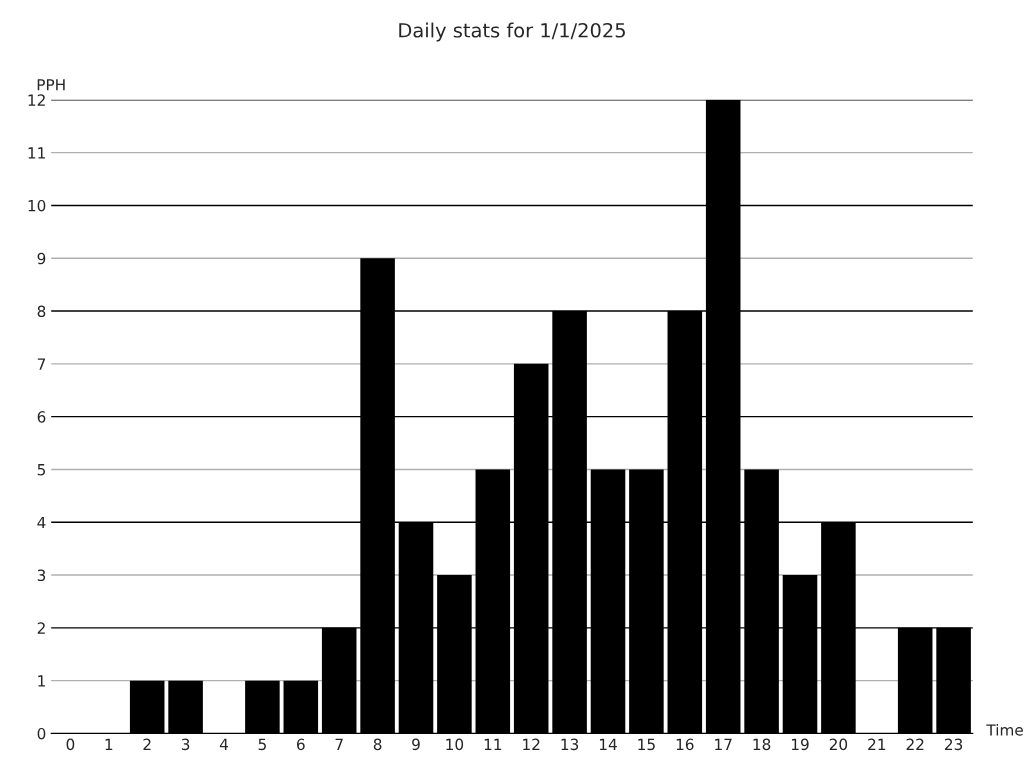 This screenshot has height=768, width=1024. Describe the element at coordinates (512, 32) in the screenshot. I see `chart-title: Daily stats for 1/1/2025` at that location.